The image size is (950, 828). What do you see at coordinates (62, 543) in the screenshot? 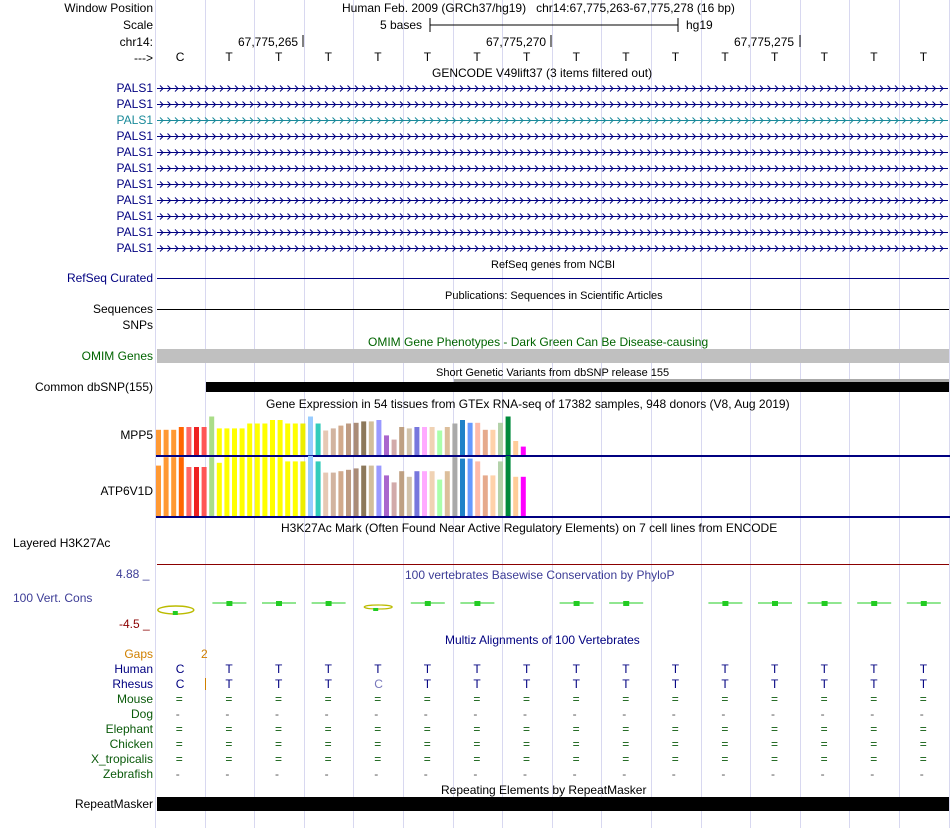
I see `h3k27ac-label: Layered H3K27Ac` at bounding box center [62, 543].